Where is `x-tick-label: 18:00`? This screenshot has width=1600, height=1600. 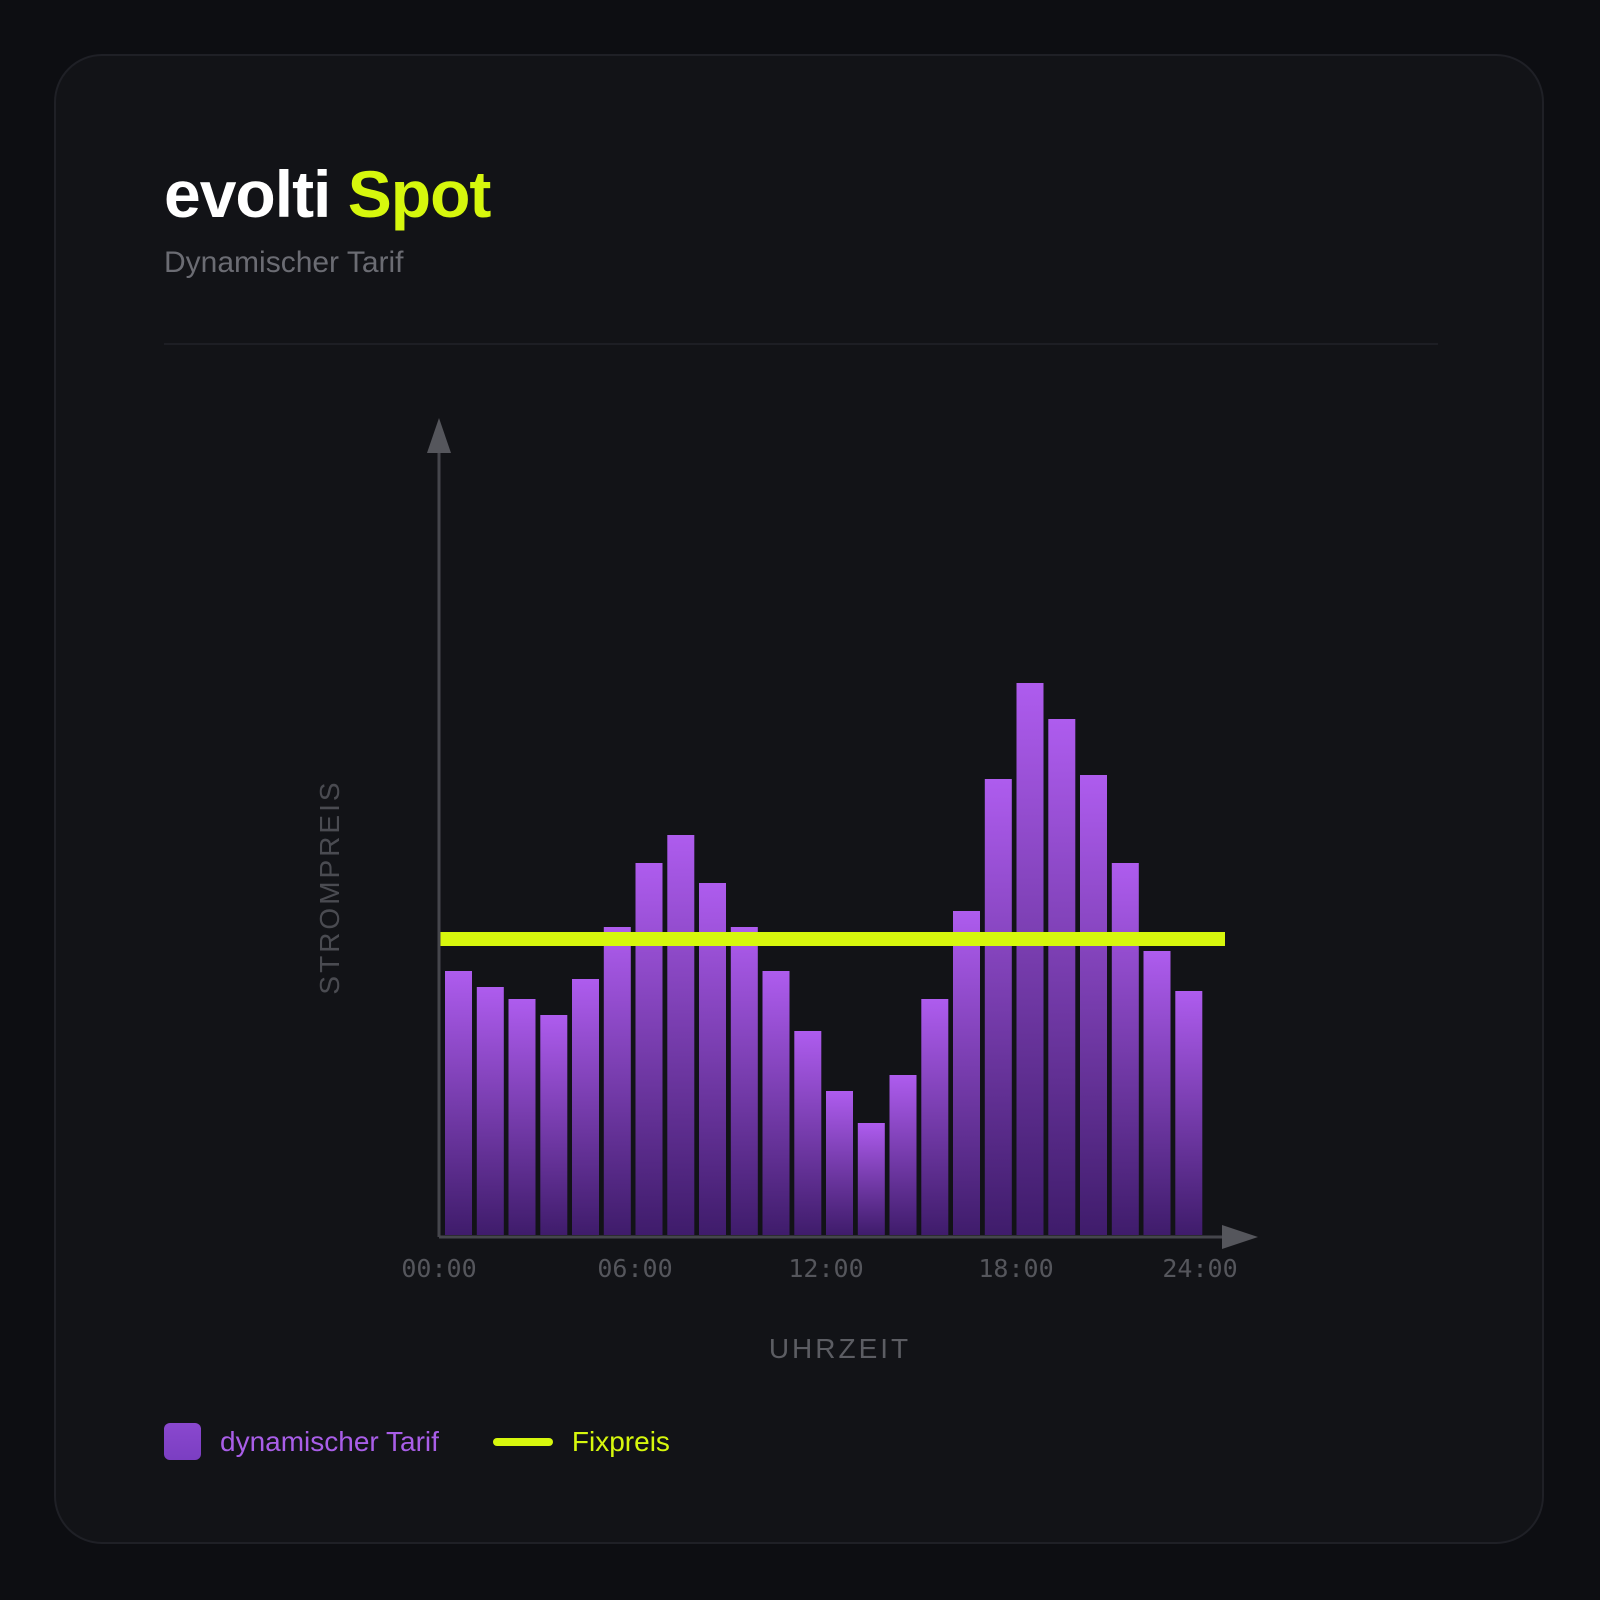
x-tick-label: 18:00 is located at coordinates (1015, 1268).